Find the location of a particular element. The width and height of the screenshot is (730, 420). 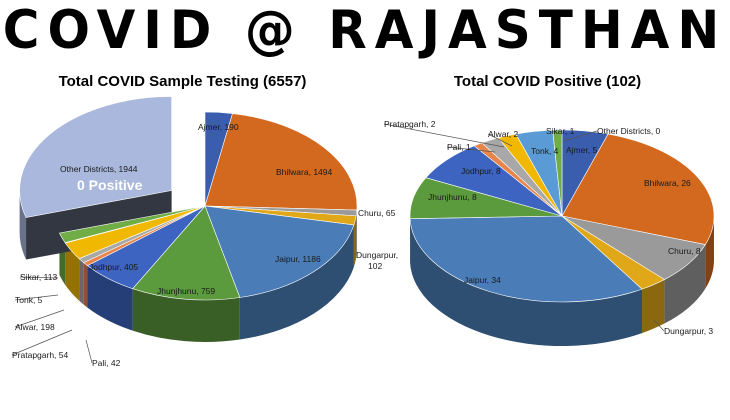

pie-side-pali is located at coordinates (85, 285).